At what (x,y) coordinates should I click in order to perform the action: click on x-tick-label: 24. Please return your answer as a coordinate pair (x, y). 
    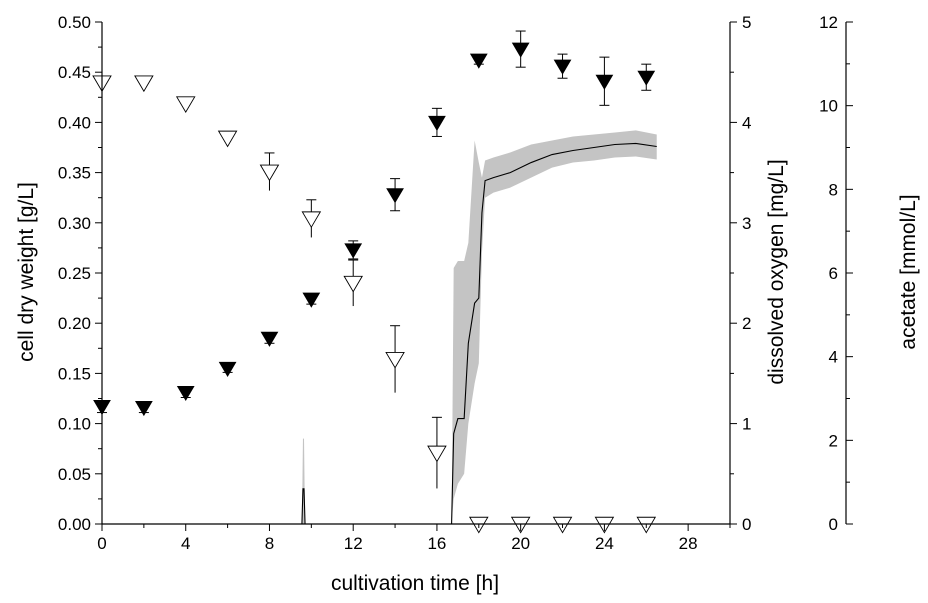
    Looking at the image, I should click on (604, 543).